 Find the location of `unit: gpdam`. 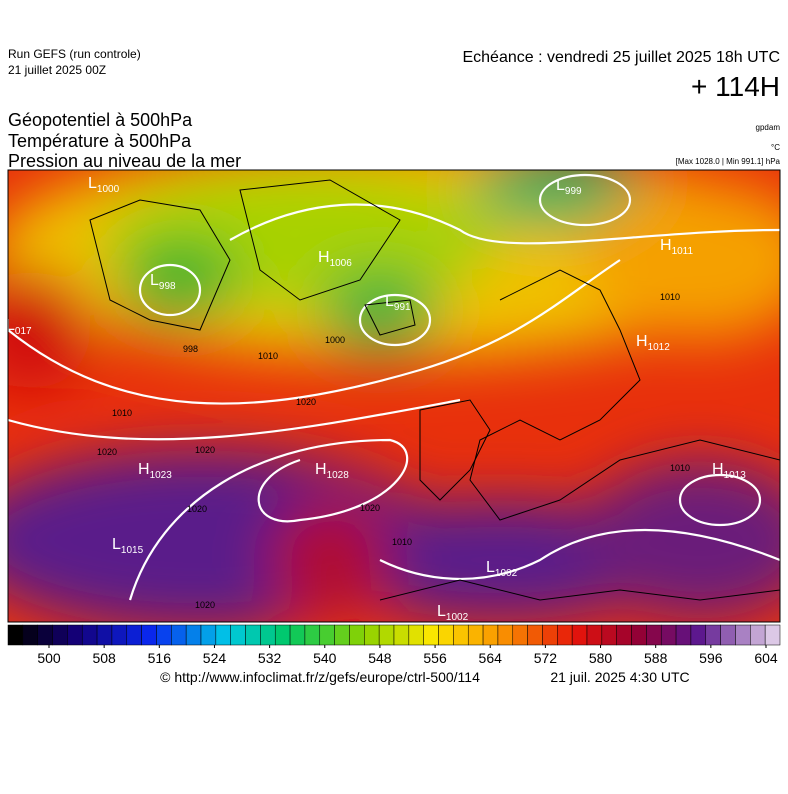

unit: gpdam is located at coordinates (768, 127).